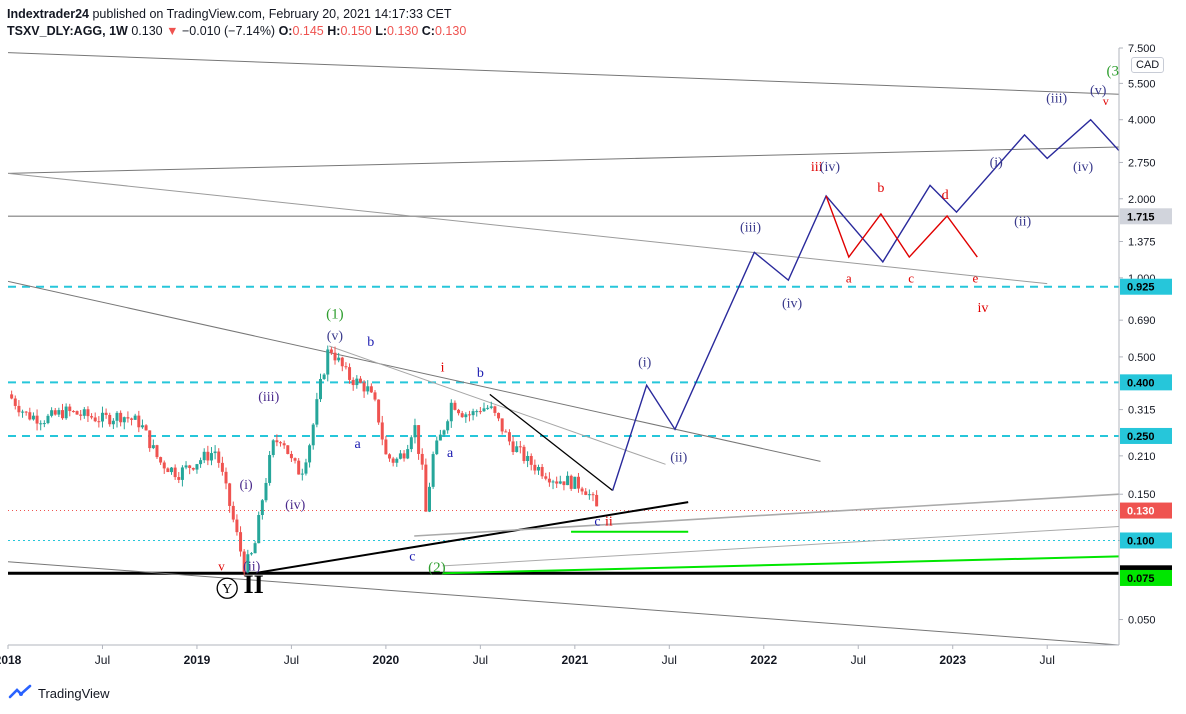 This screenshot has height=714, width=1186. What do you see at coordinates (285, 31) in the screenshot?
I see `open-label: O:` at bounding box center [285, 31].